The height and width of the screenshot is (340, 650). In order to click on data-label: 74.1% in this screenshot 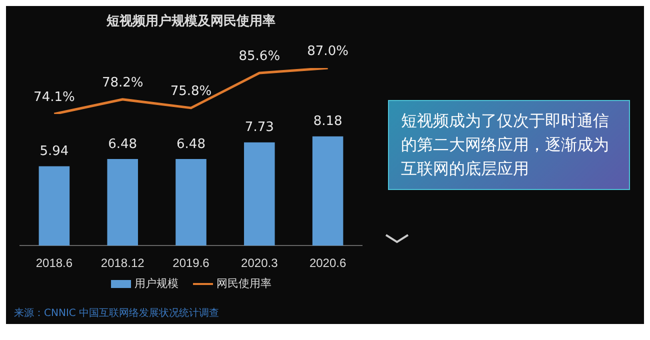, I will do `click(54, 97)`.